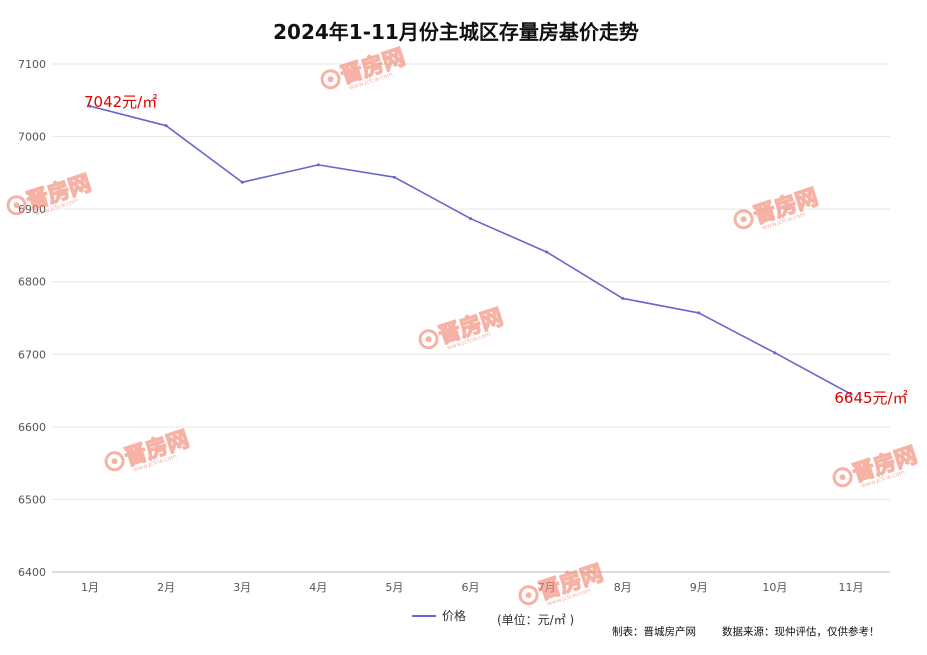 Image resolution: width=927 pixels, height=655 pixels. What do you see at coordinates (851, 587) in the screenshot?
I see `x-tick-label: 11月` at bounding box center [851, 587].